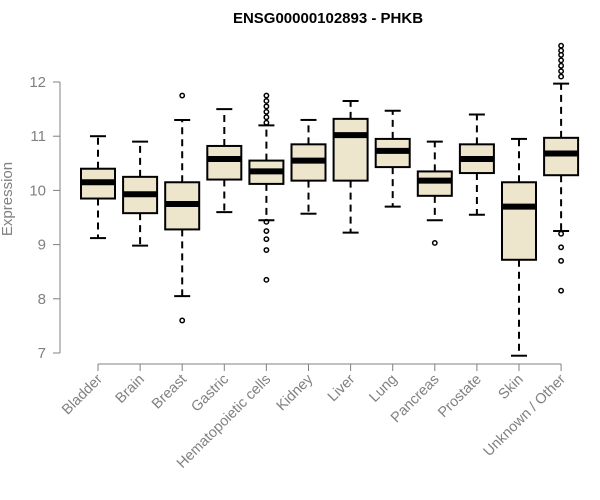 Image resolution: width=600 pixels, height=500 pixels. What do you see at coordinates (476, 164) in the screenshot?
I see `box-prostate` at bounding box center [476, 164].